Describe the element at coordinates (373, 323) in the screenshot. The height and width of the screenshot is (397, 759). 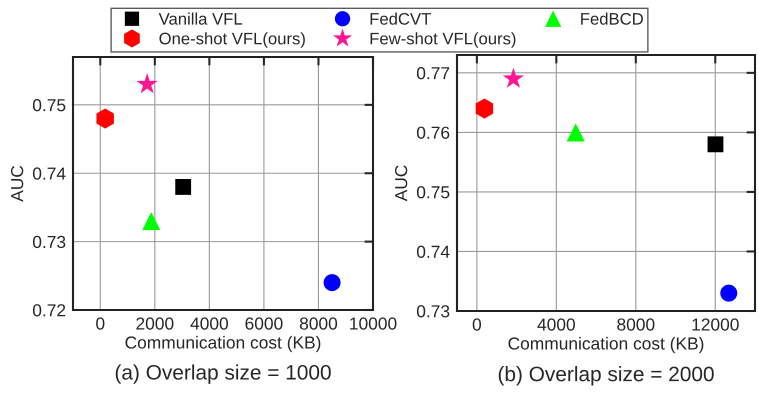
I see `x-tick-label: 10000` at that location.